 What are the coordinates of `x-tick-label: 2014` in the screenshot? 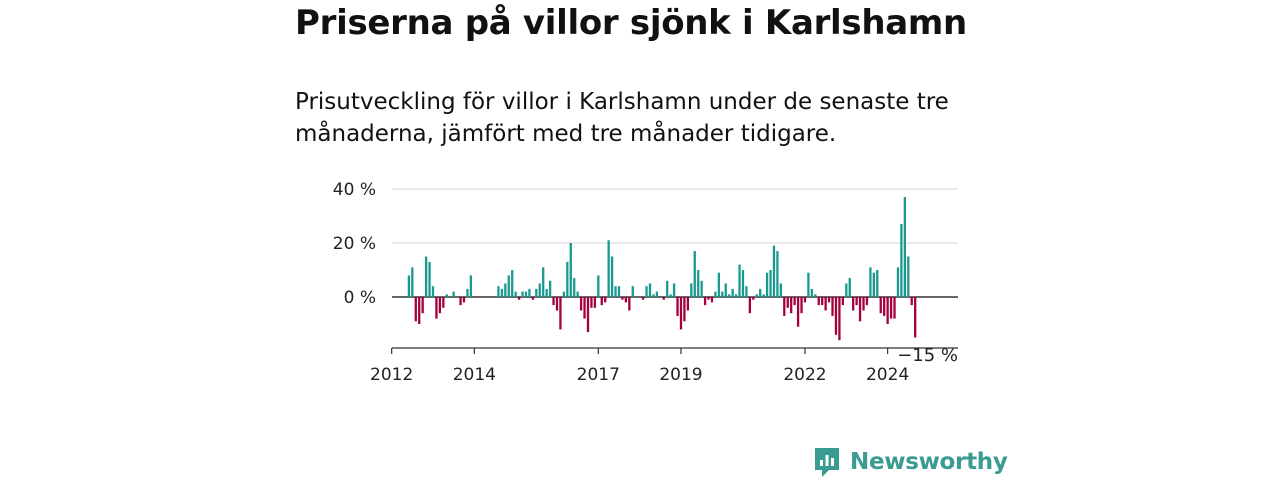 It's located at (474, 375).